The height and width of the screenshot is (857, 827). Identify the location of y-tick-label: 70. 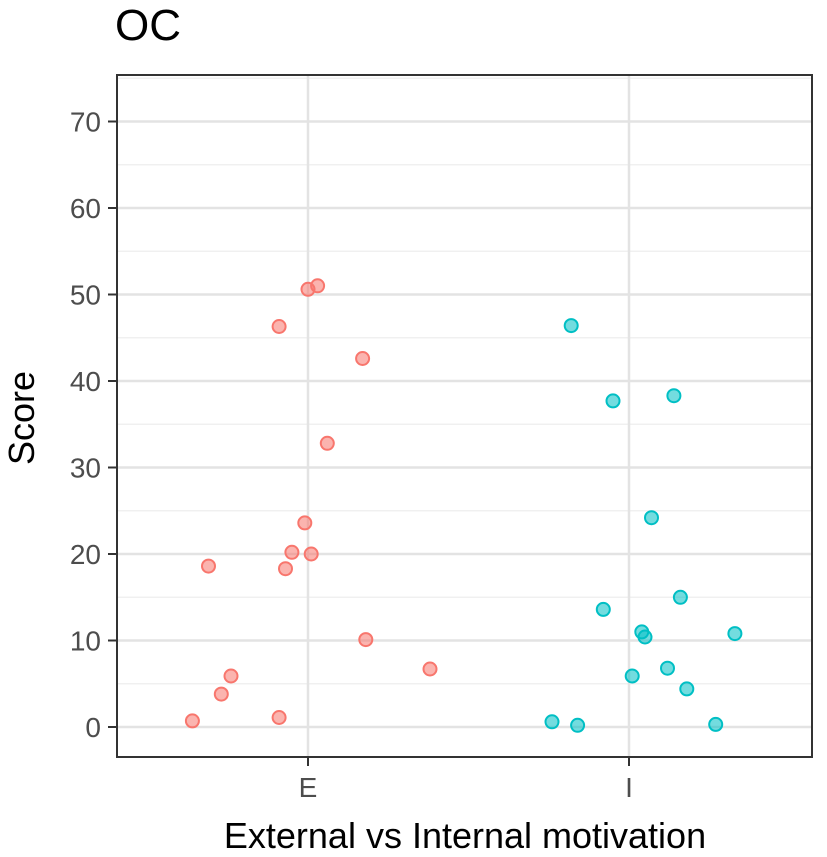
(85, 122).